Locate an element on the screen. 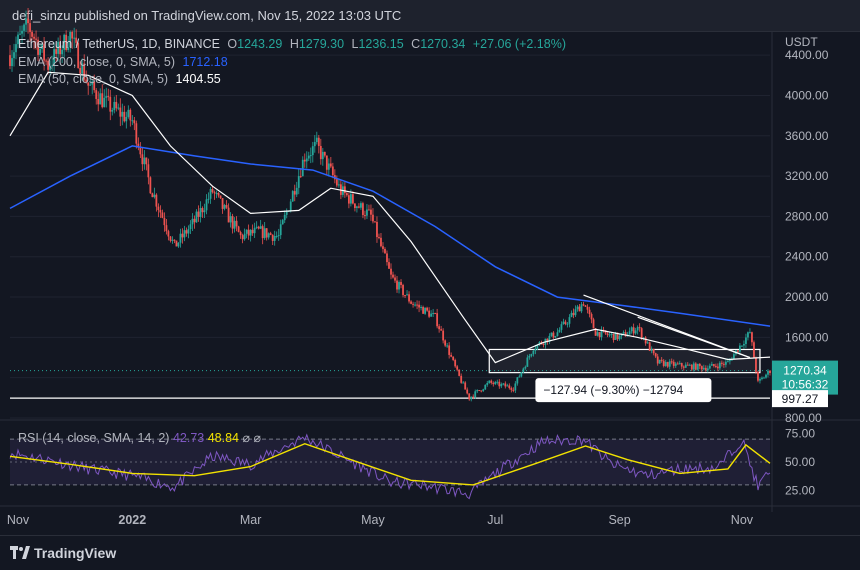 This screenshot has height=570, width=860. tradingview-logo-icon is located at coordinates (20, 552).